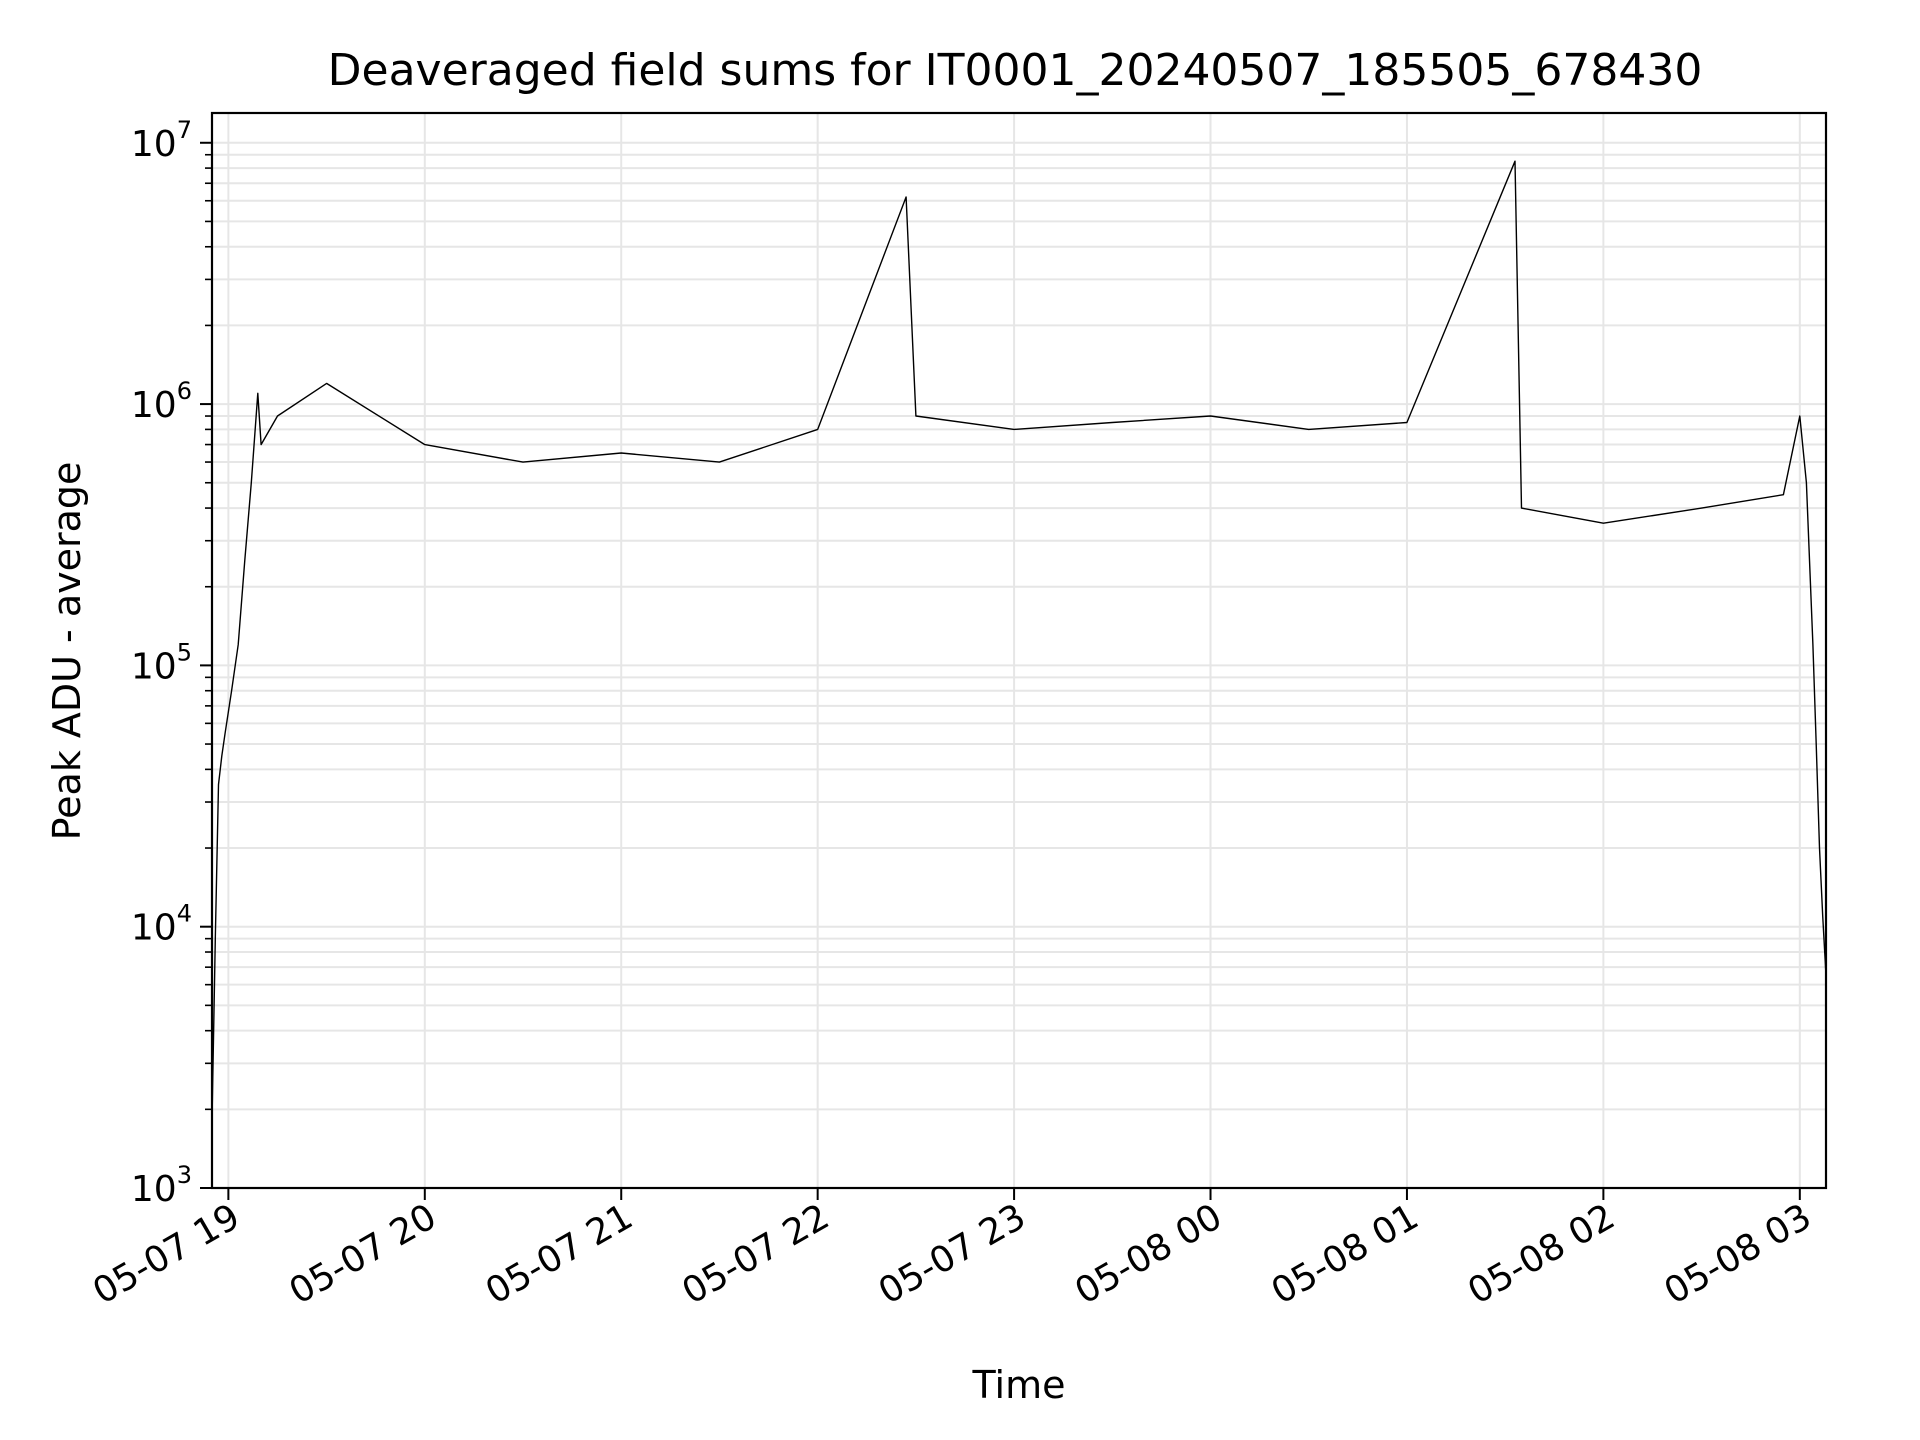 This screenshot has width=1920, height=1440. I want to click on x-tick-label: 05-07 22, so click(755, 1254).